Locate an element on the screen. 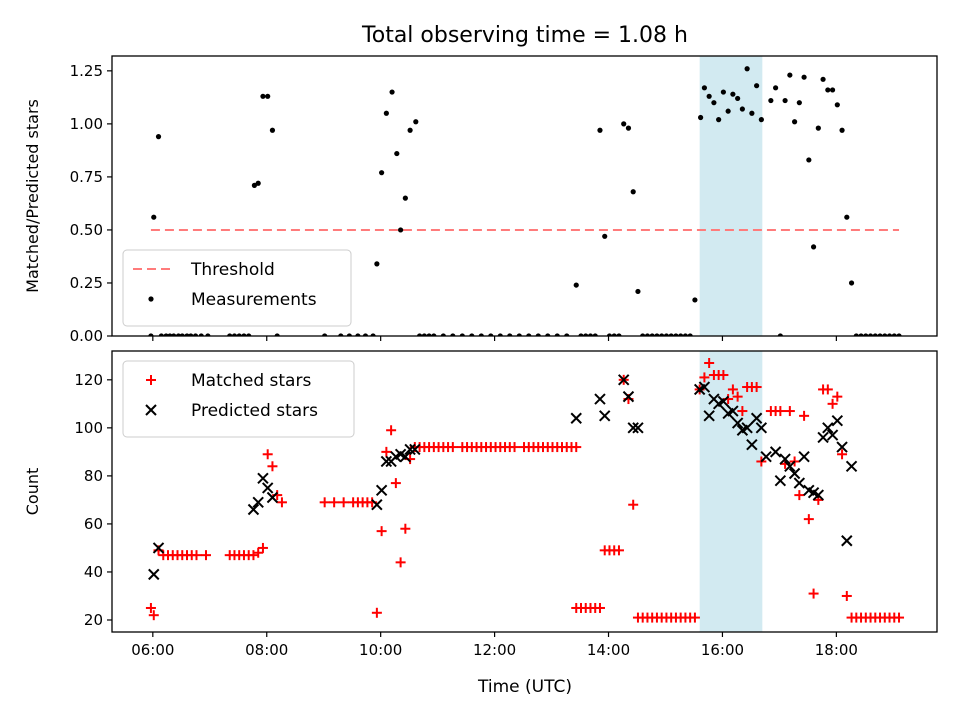 The image size is (960, 720). x-tick-label: 08:00 is located at coordinates (266, 650).